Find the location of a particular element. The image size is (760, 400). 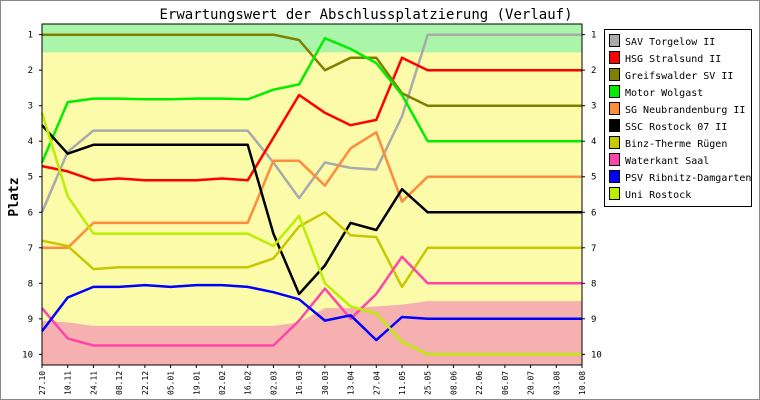

x-tick-label: 27.04 is located at coordinates (376, 383).